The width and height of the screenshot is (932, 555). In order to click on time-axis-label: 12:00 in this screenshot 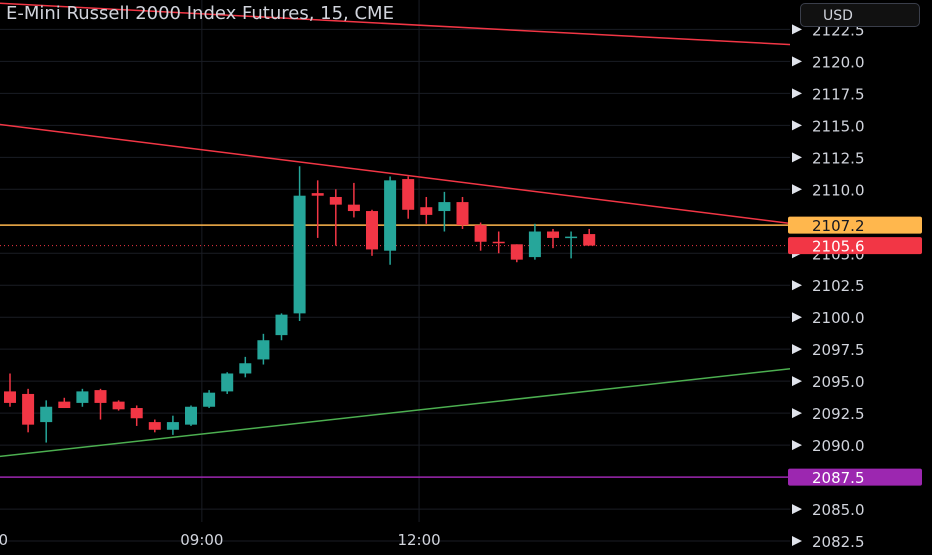, I will do `click(418, 540)`.